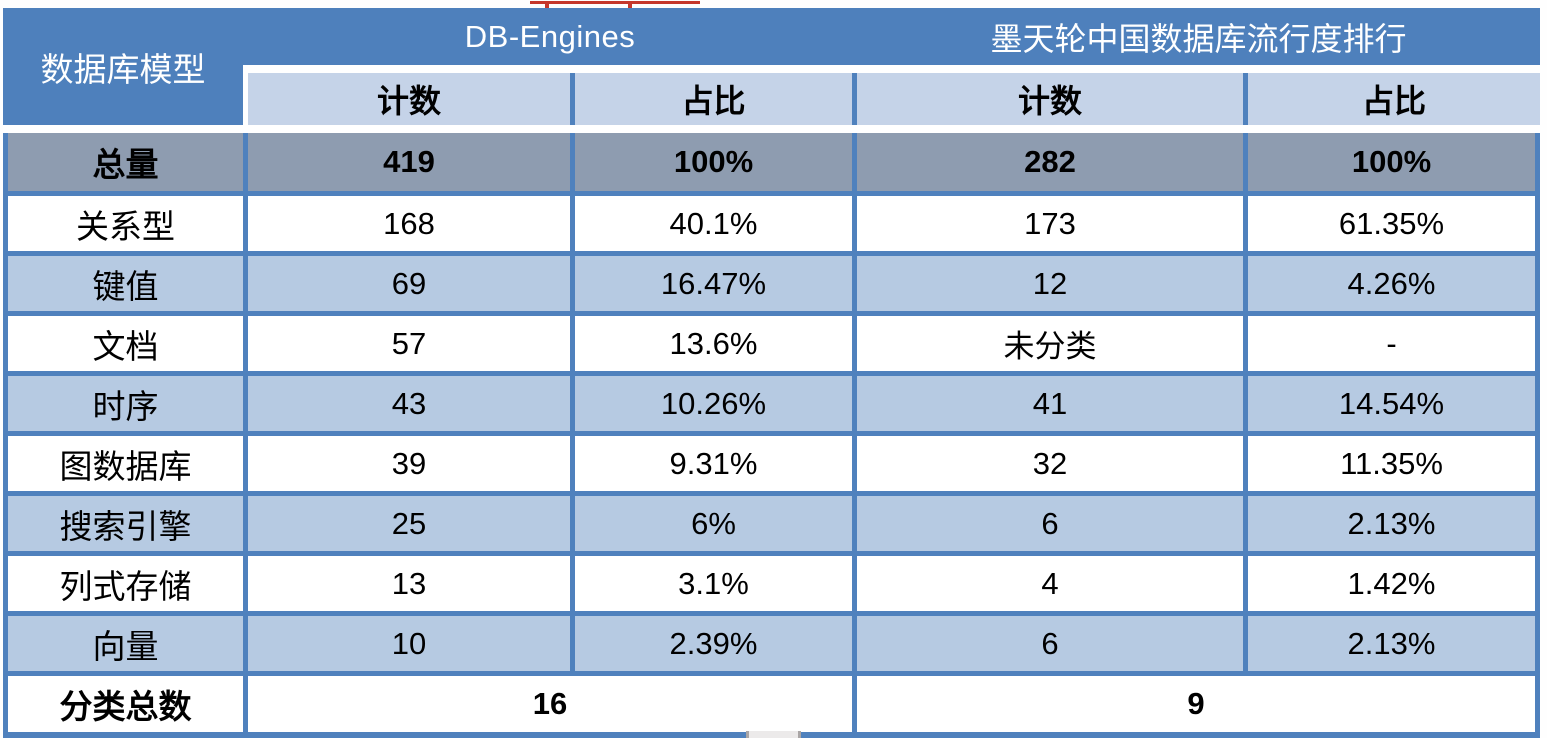 This screenshot has height=738, width=1547. Describe the element at coordinates (1394, 463) in the screenshot. I see `cell-modb-share: 11.35%` at that location.